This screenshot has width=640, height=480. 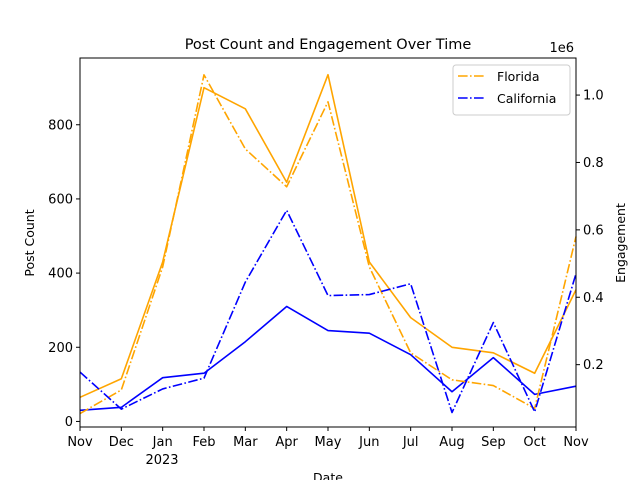 What do you see at coordinates (593, 230) in the screenshot?
I see `y-right-tick-label: 0.6` at bounding box center [593, 230].